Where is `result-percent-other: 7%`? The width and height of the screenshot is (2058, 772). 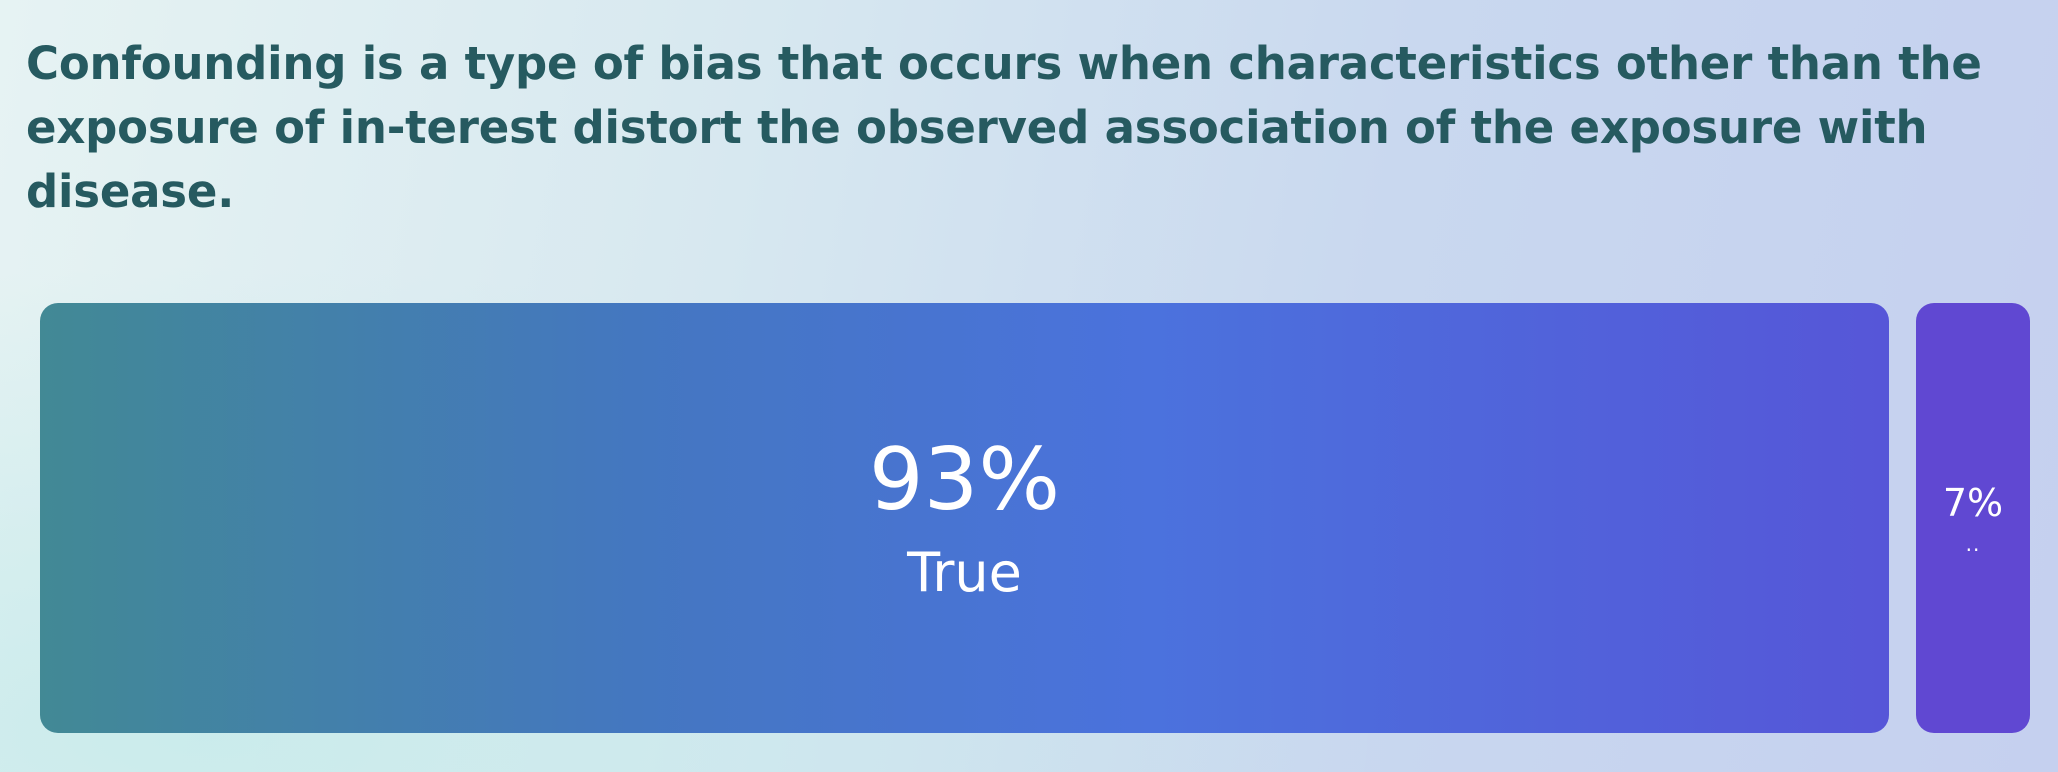
result-percent-other: 7% is located at coordinates (1973, 503).